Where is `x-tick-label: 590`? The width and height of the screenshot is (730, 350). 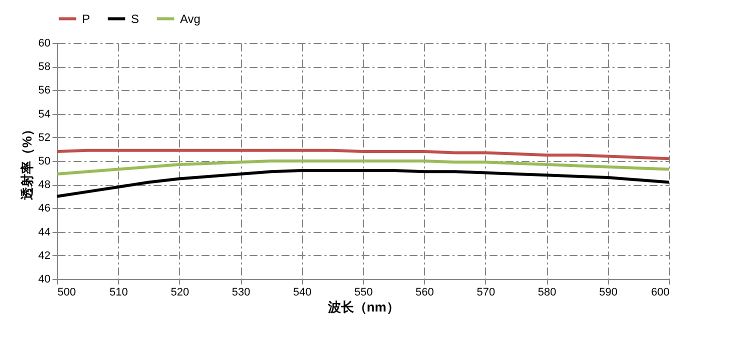 x-tick-label: 590 is located at coordinates (608, 292).